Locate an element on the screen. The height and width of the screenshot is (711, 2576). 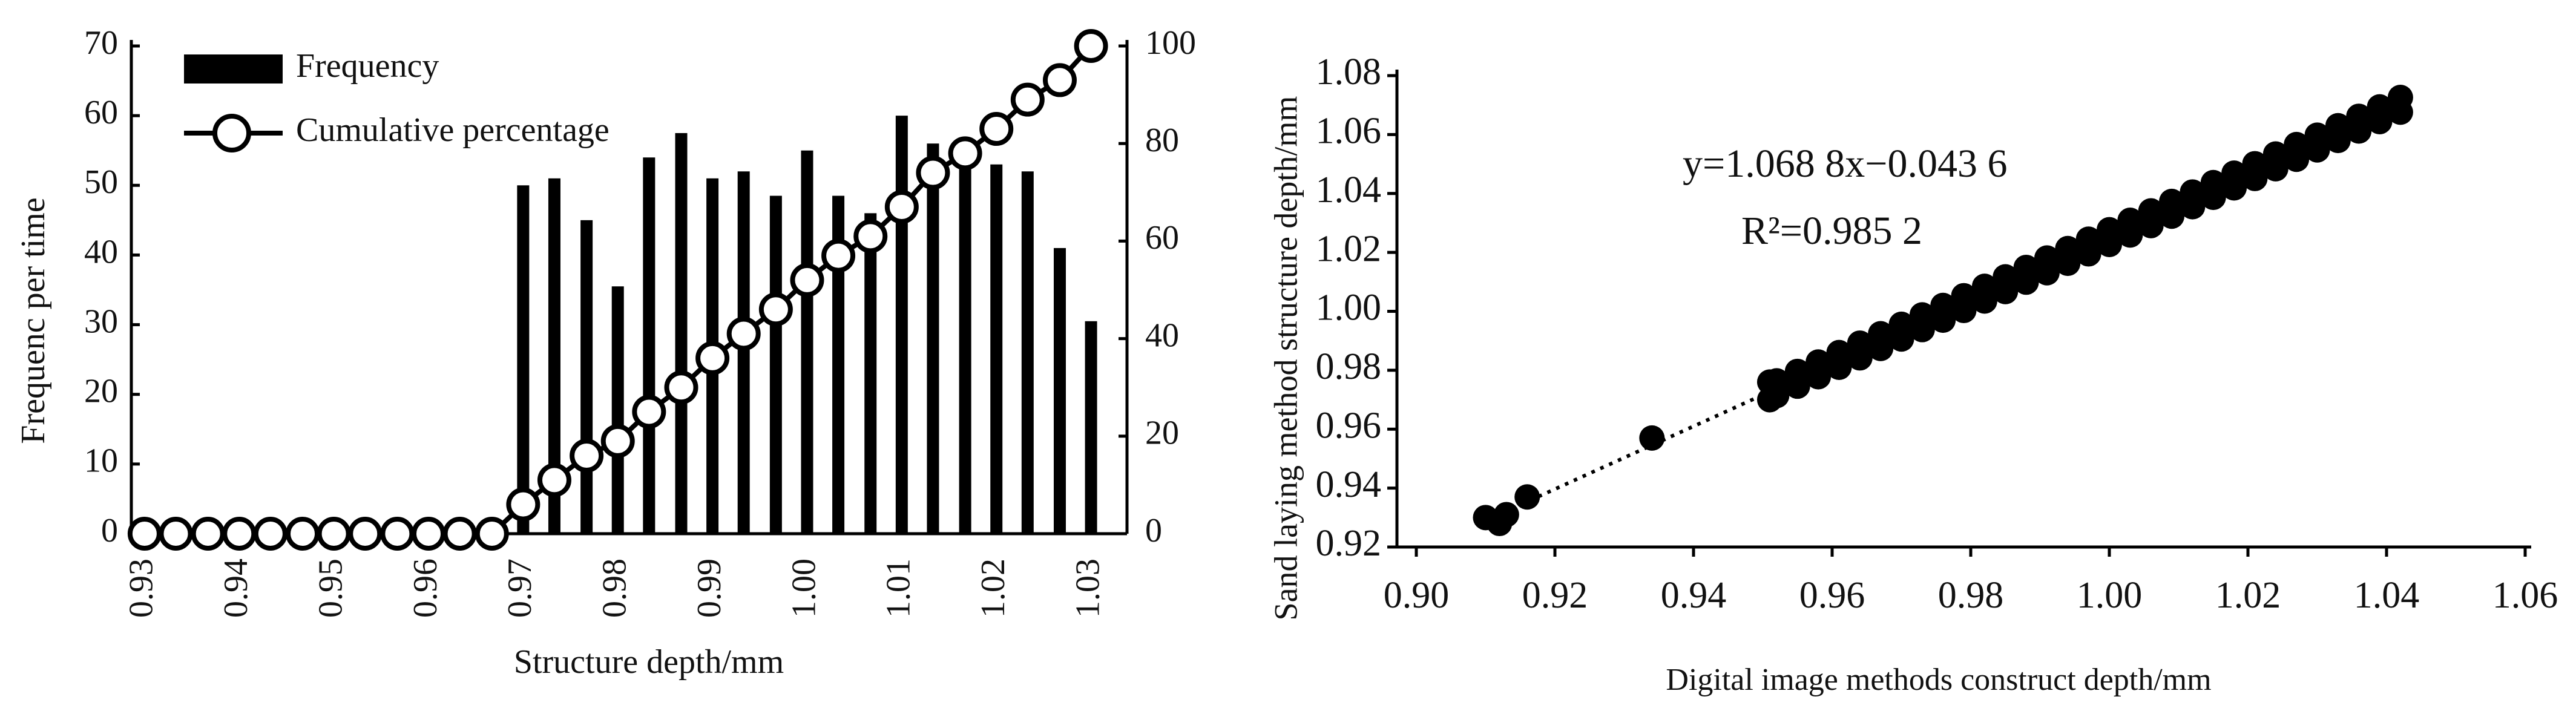
y-tick-label: 0.92 is located at coordinates (1349, 543).